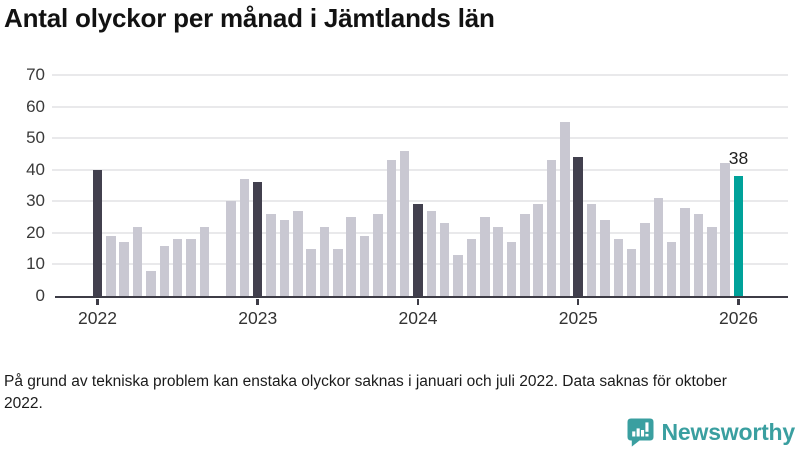 The image size is (800, 450). Describe the element at coordinates (258, 318) in the screenshot. I see `x-tick-label: 2023` at that location.